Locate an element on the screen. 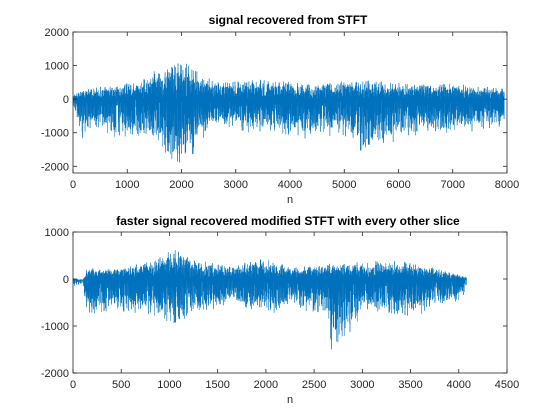 The height and width of the screenshot is (420, 560). y-tick-label: 2000 is located at coordinates (57, 33).